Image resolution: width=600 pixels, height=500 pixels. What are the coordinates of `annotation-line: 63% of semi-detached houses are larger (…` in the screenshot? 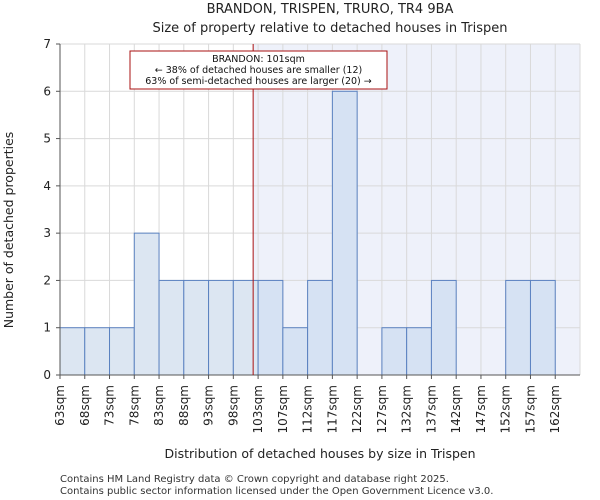 It's located at (258, 81).